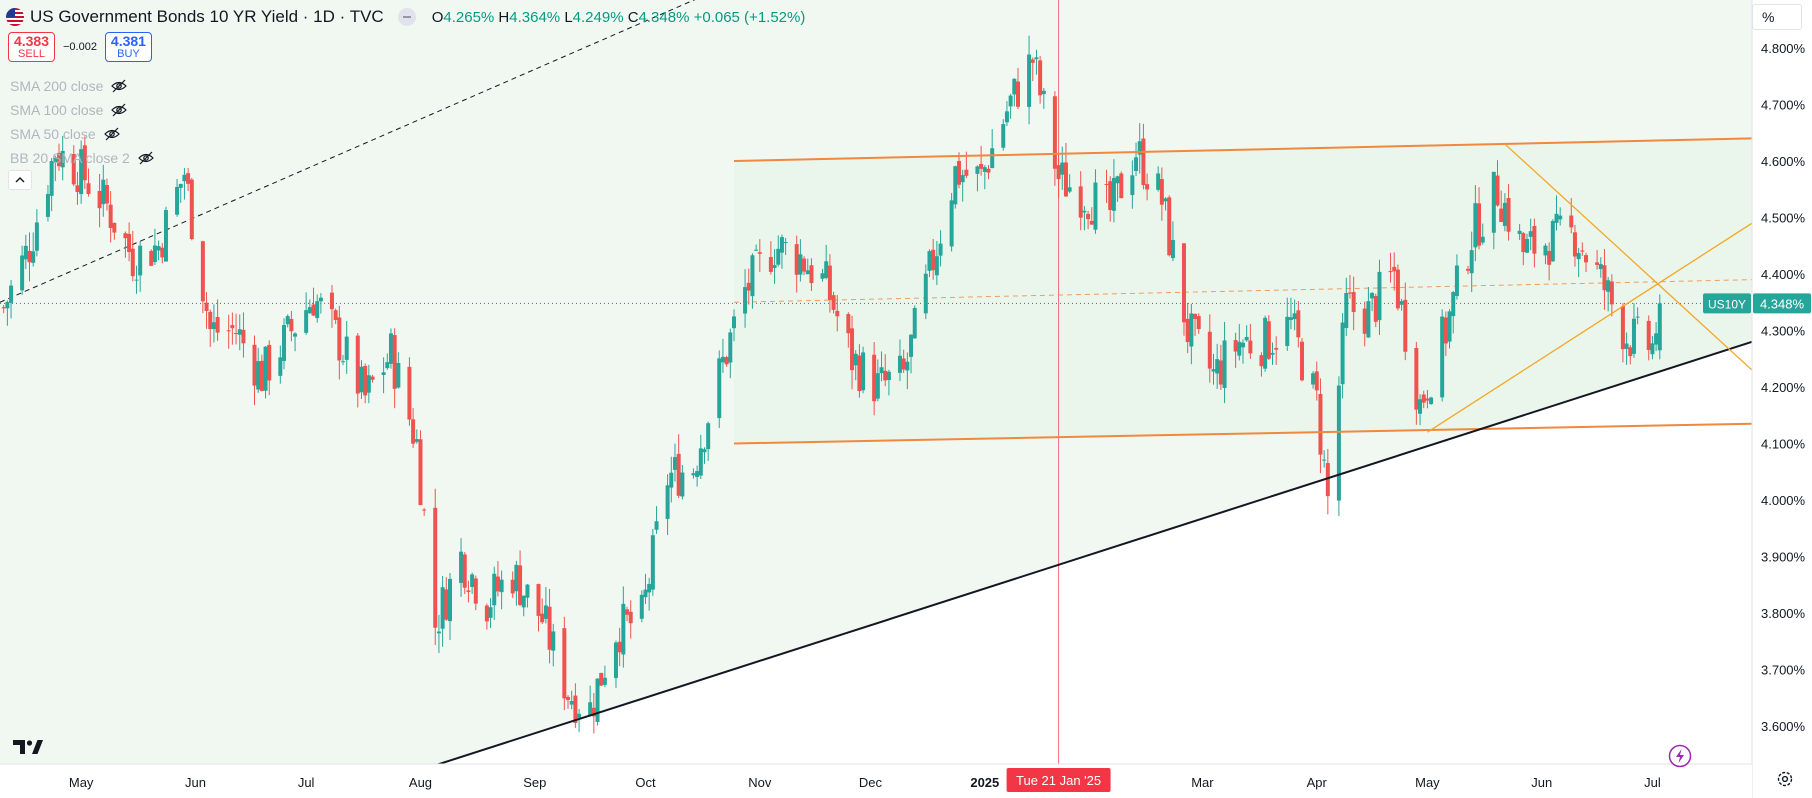 The image size is (1812, 798). Describe the element at coordinates (1777, 17) in the screenshot. I see `price-scale-unit-button: %` at that location.